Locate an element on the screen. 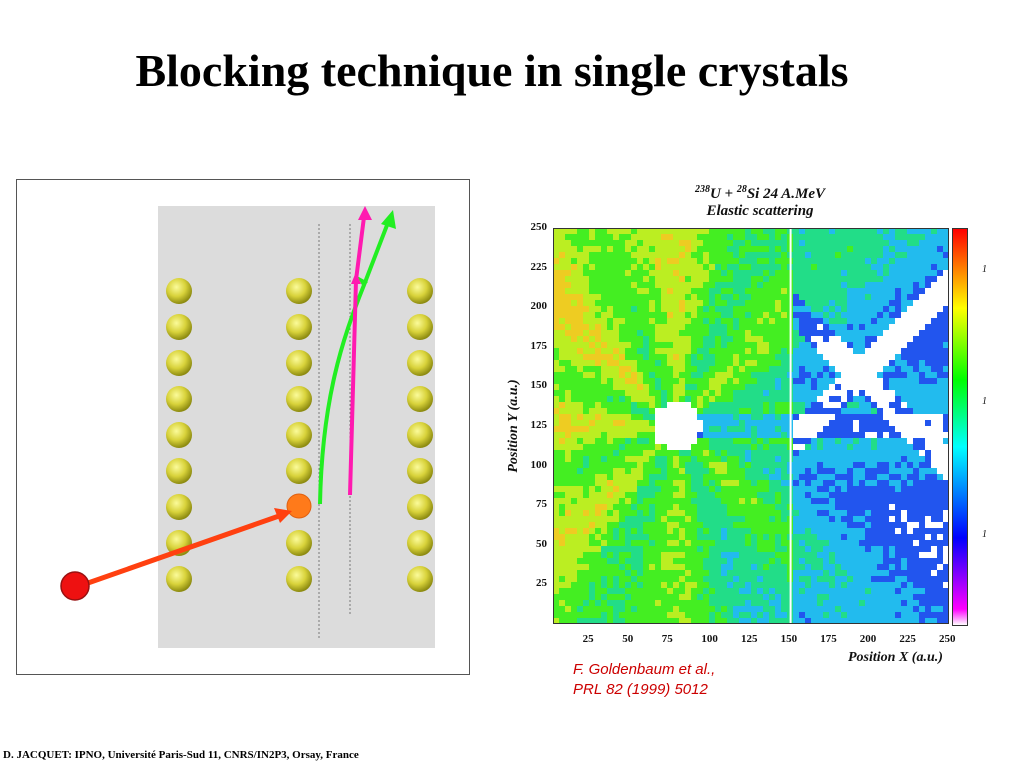 This screenshot has height=768, width=1024. x-tick-label: 75 is located at coordinates (667, 639).